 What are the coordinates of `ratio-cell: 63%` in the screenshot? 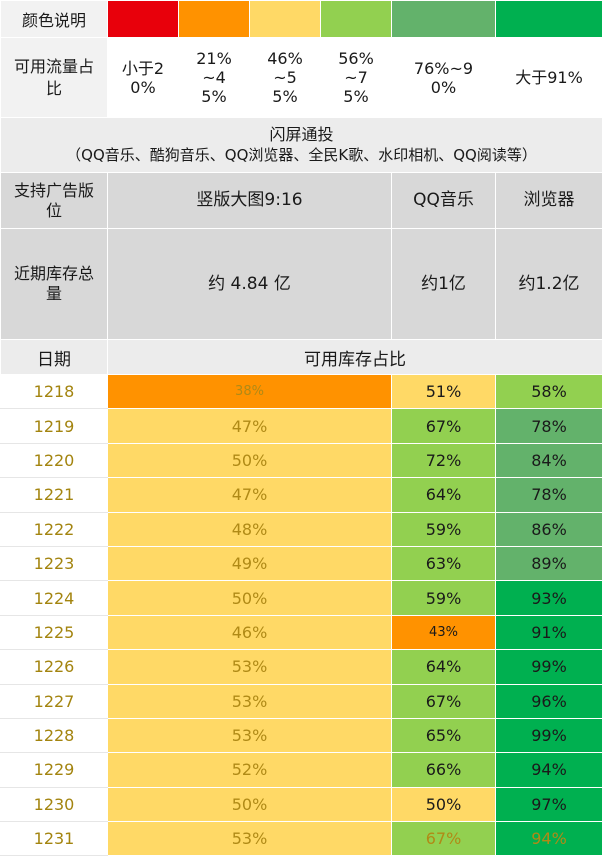 It's located at (443, 563).